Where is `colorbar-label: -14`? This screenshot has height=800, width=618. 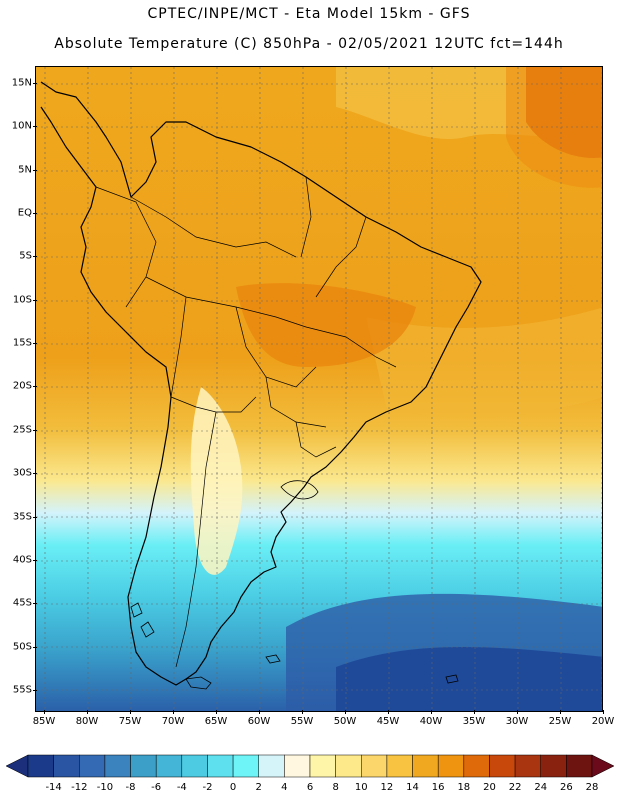 colorbar-label: -14 is located at coordinates (53, 787).